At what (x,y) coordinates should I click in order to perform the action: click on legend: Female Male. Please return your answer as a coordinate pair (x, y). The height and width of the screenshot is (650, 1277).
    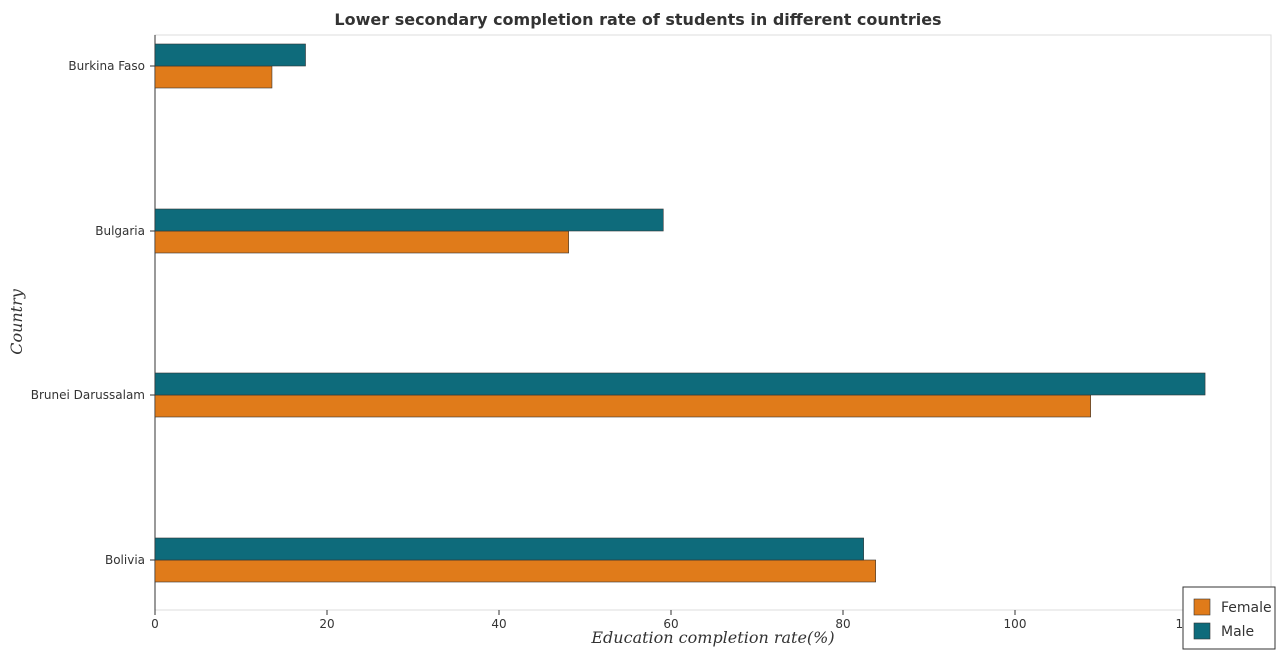
    Looking at the image, I should click on (1229, 618).